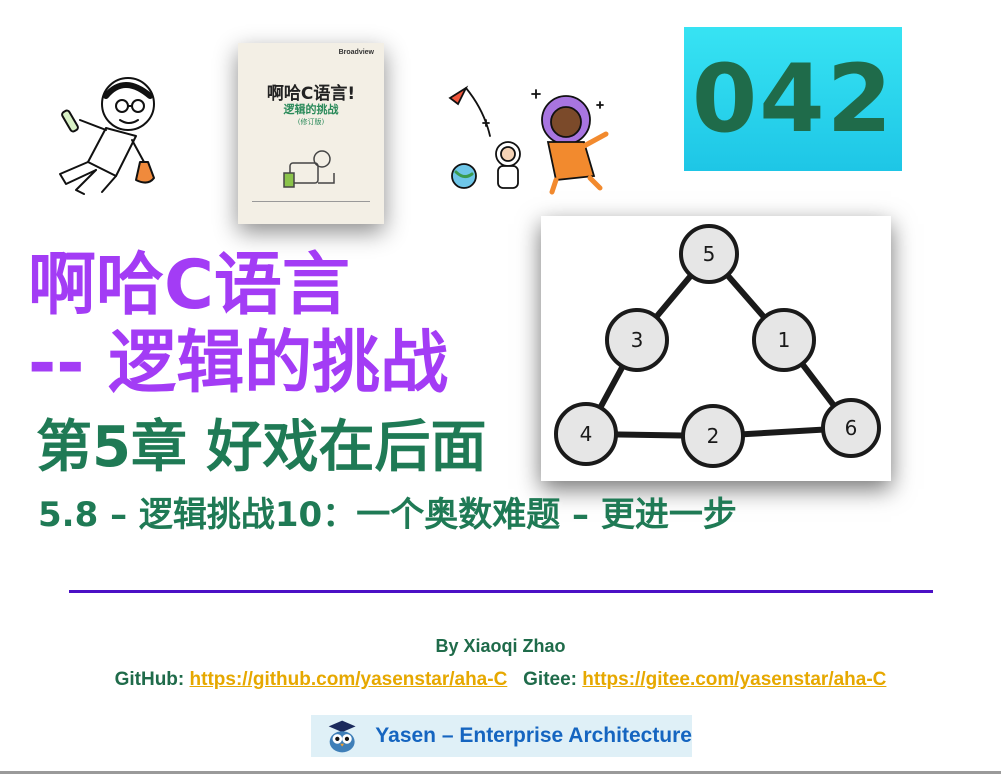  Describe the element at coordinates (311, 204) in the screenshot. I see `book-footer-line` at that location.